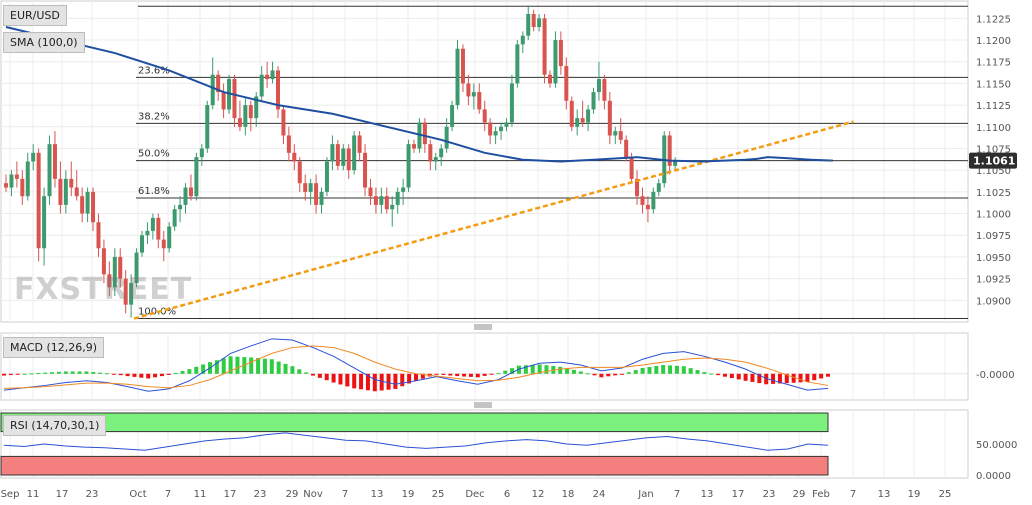  Describe the element at coordinates (154, 191) in the screenshot. I see `fib-label: 61.8%` at that location.